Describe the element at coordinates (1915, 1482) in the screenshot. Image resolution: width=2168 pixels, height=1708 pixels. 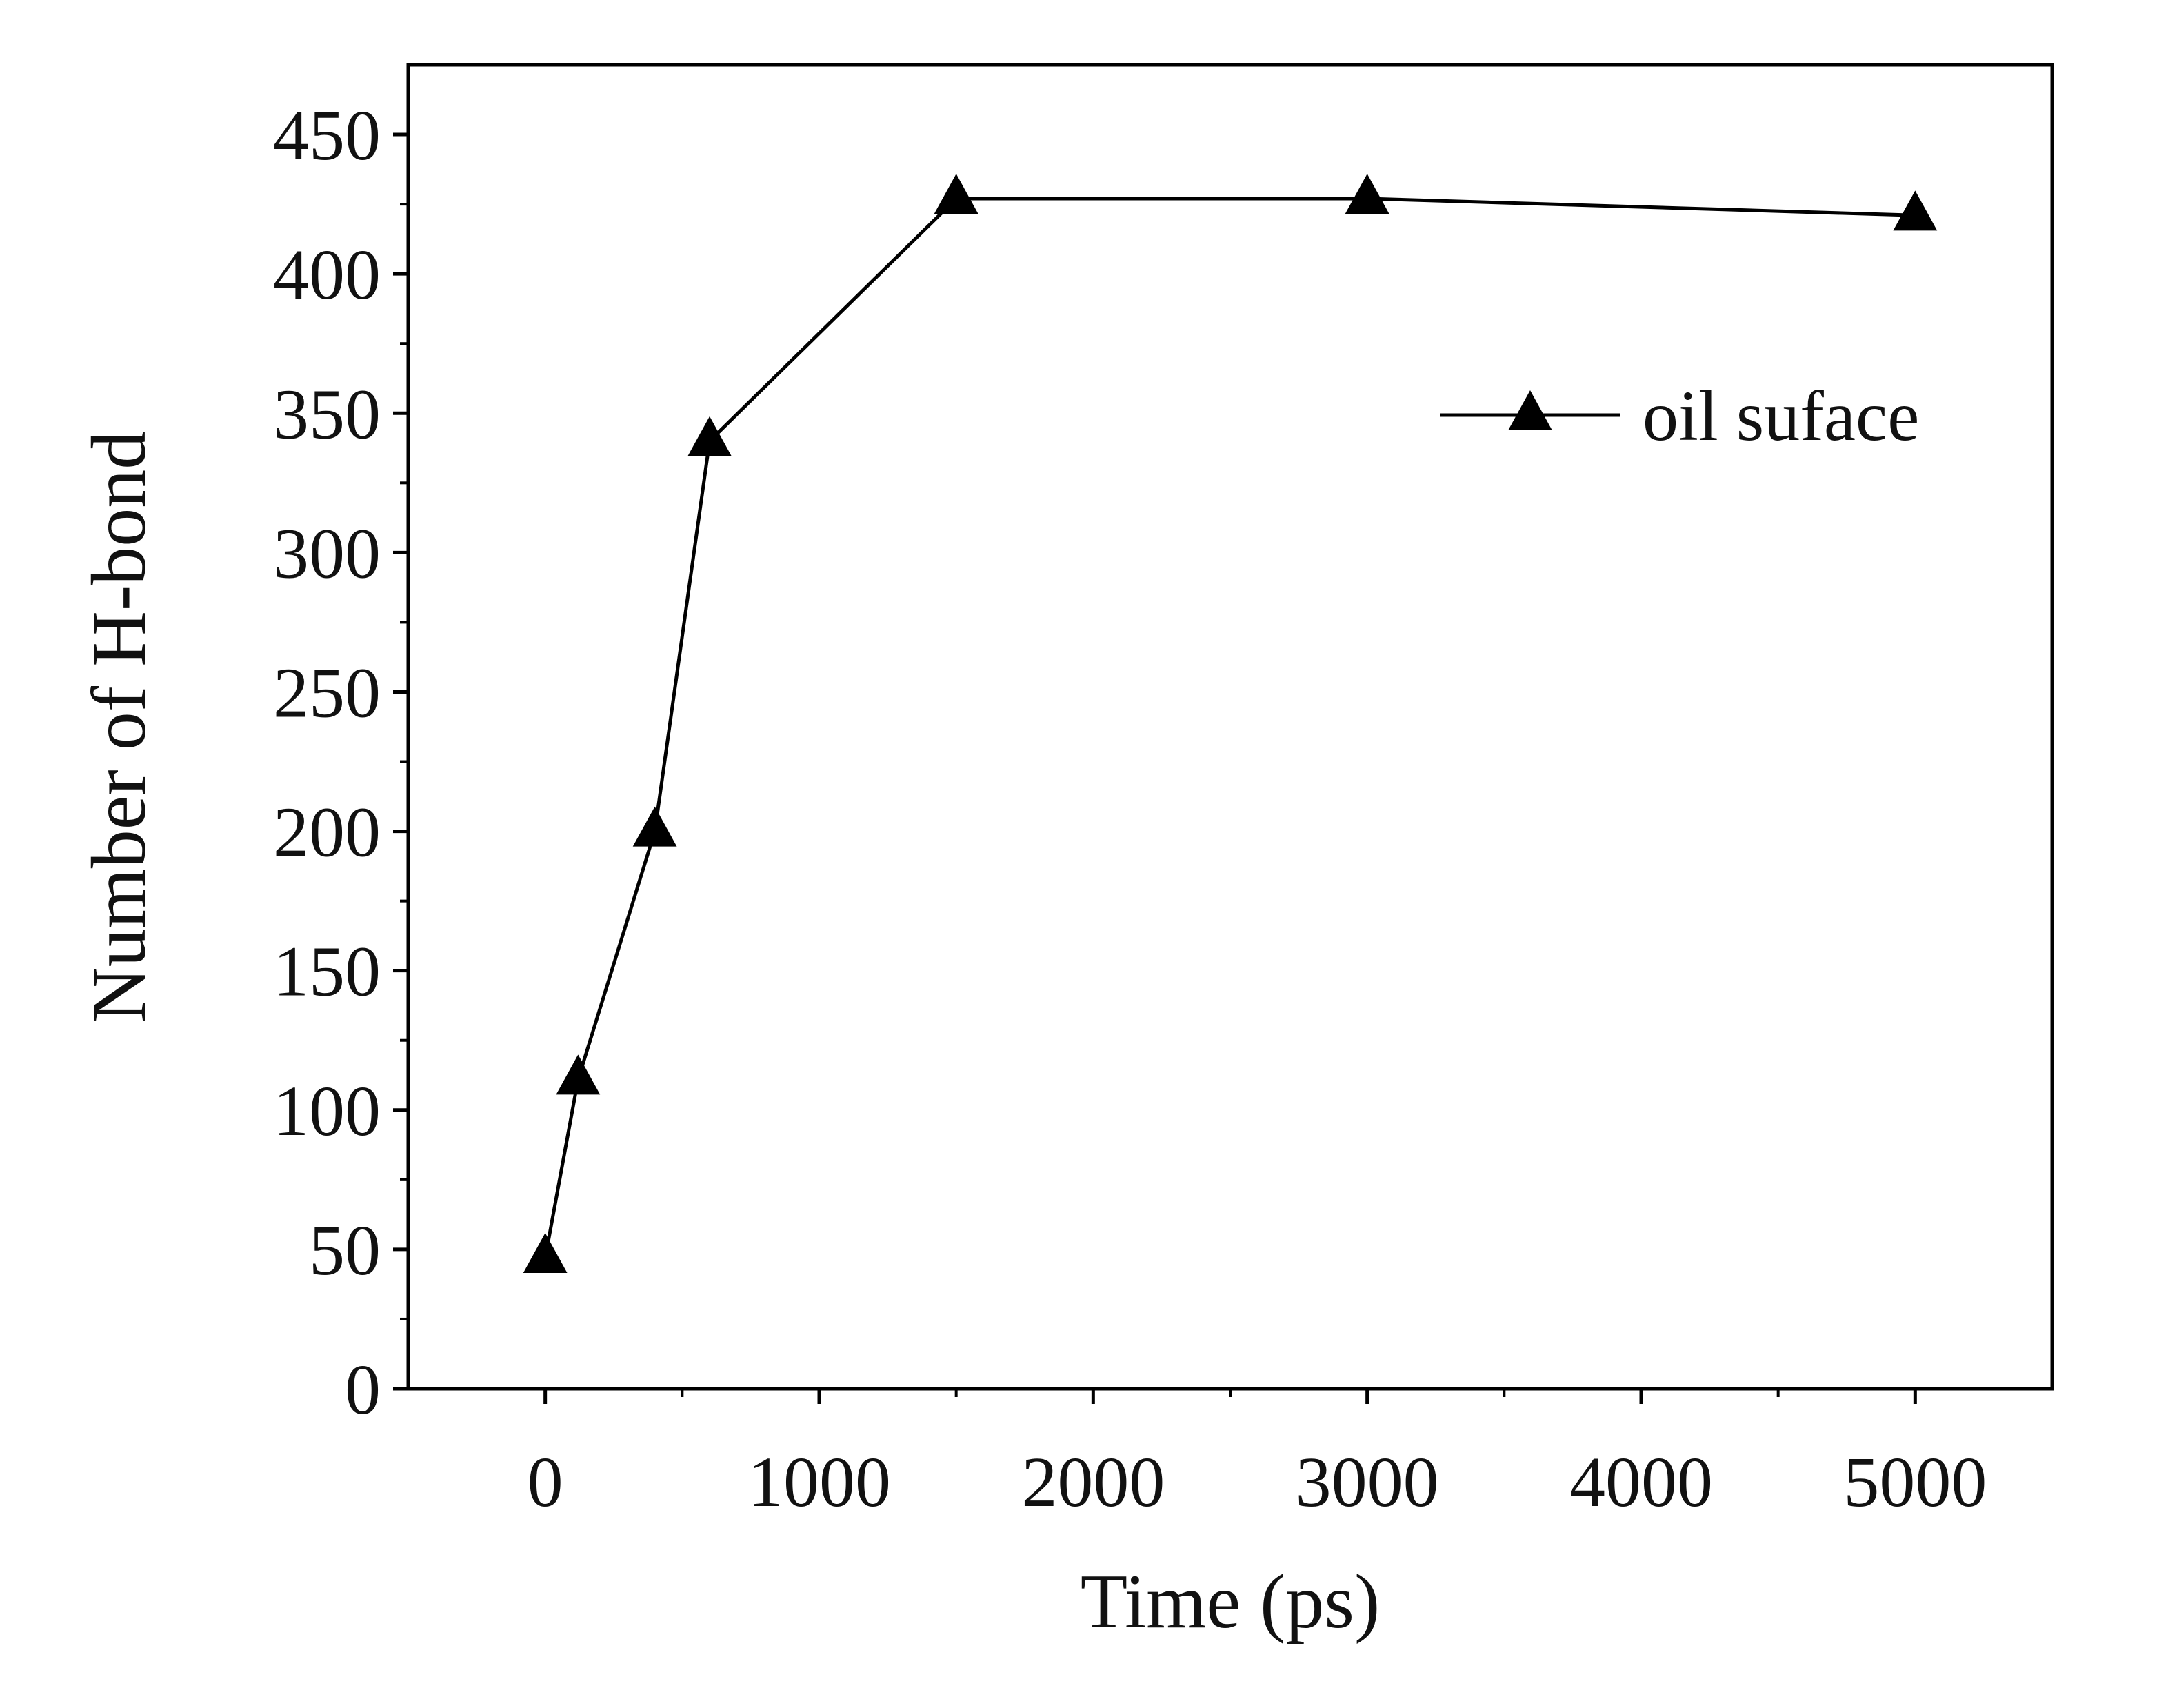
I see `x-tick-label: 5000` at that location.